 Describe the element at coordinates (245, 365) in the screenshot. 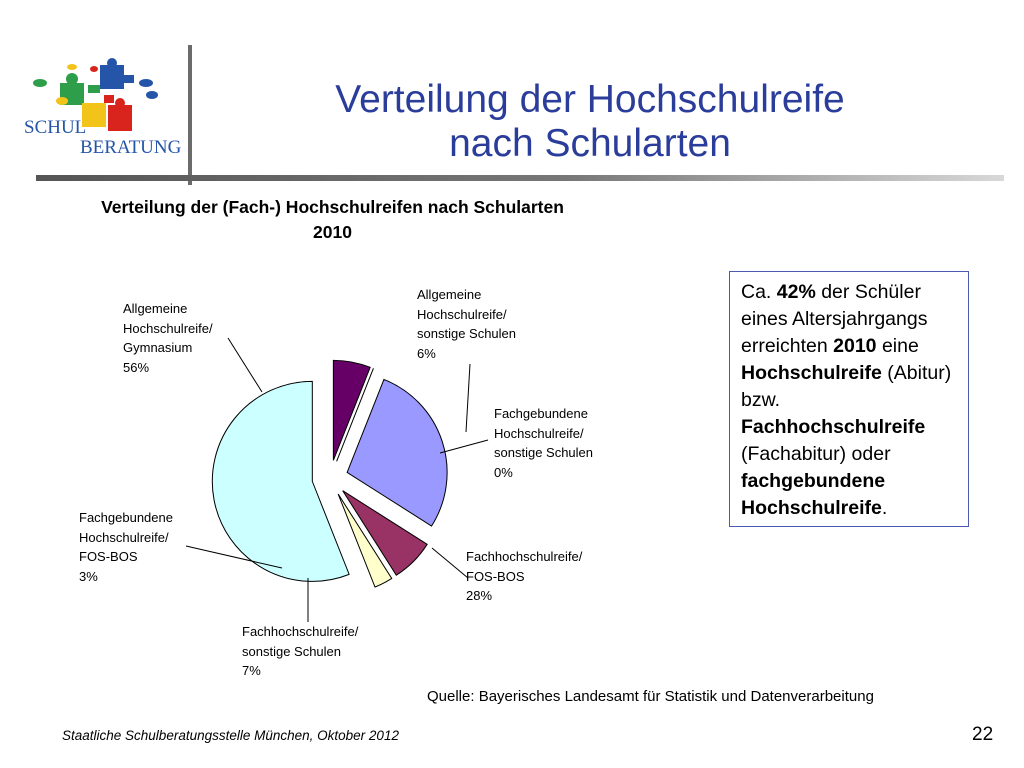

I see `leader-line-allg-gymnasium` at that location.